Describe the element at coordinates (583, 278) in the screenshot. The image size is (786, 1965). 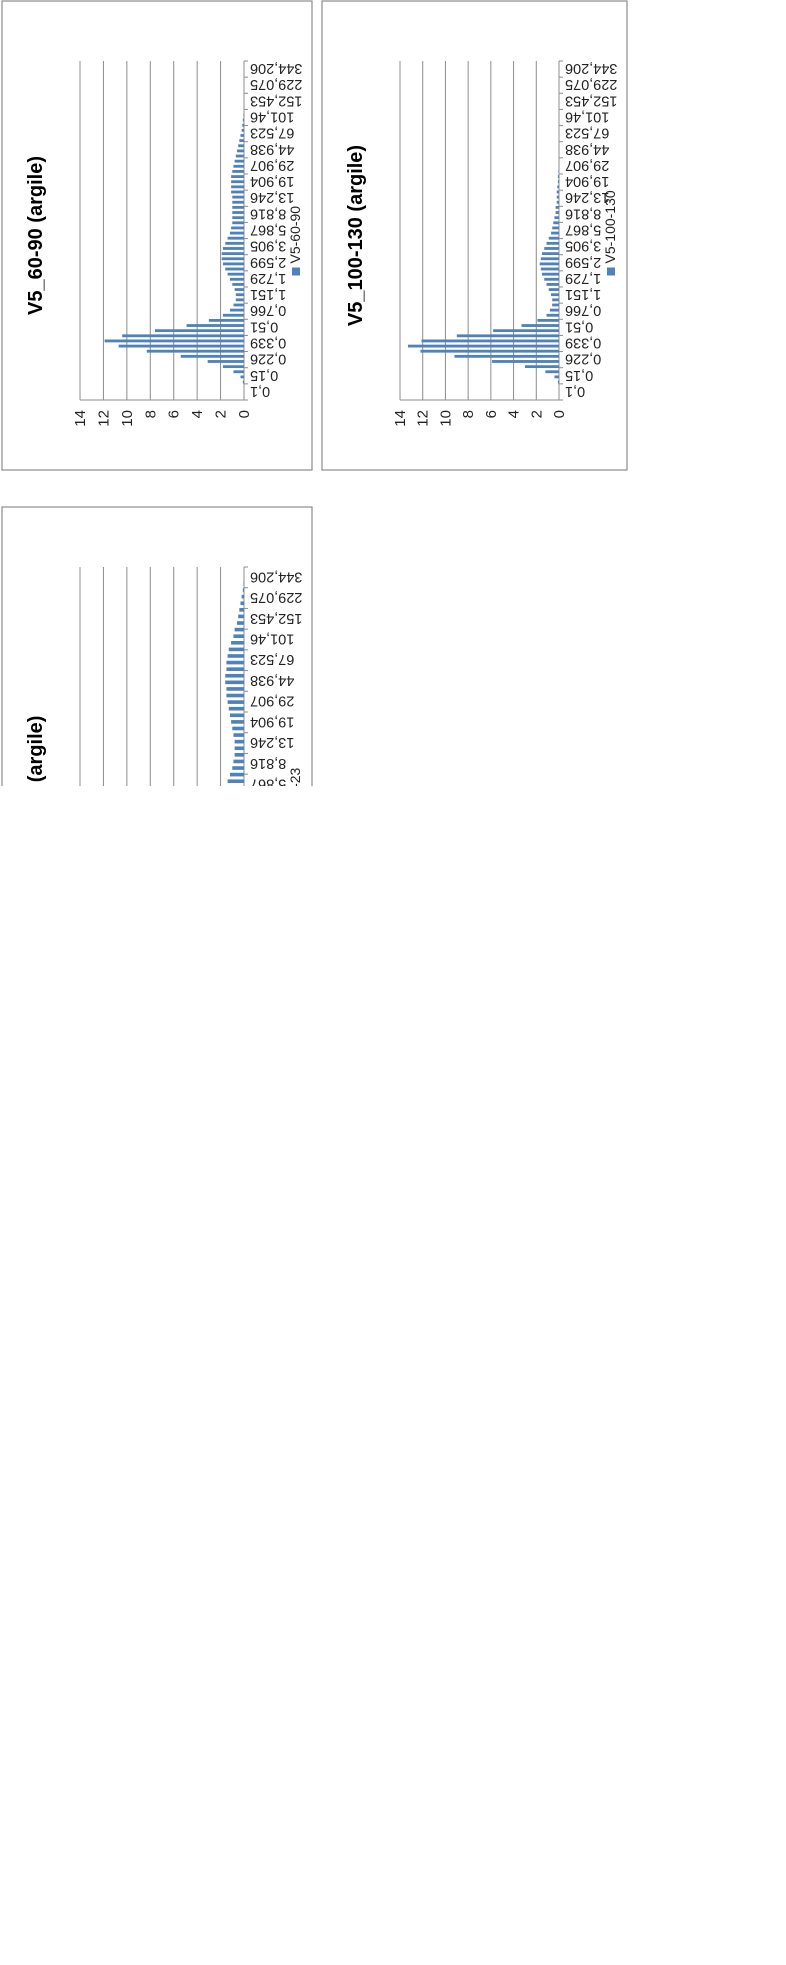
I see `x-tick-label: 1,729` at that location.